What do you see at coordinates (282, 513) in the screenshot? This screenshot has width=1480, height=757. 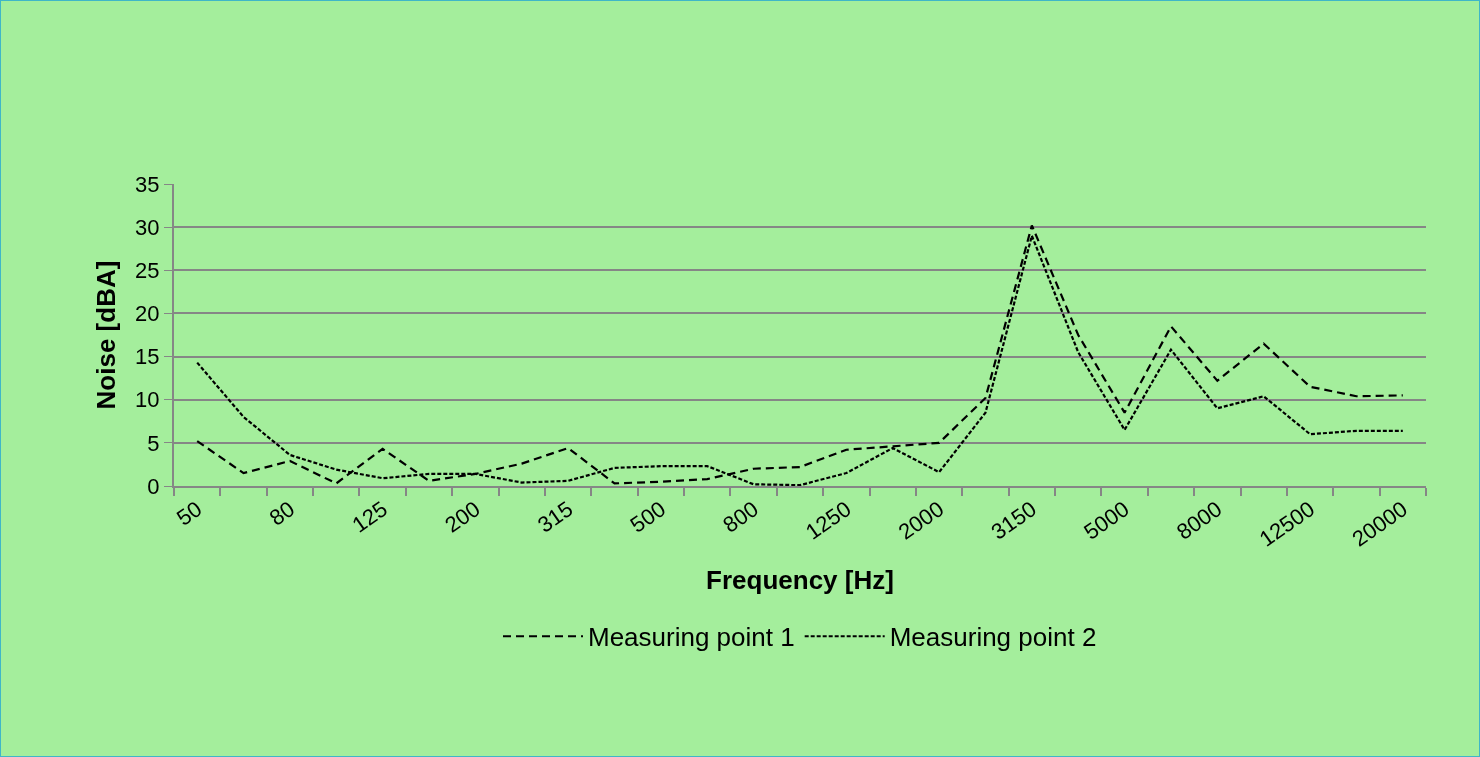 I see `x-tick-label: 80` at bounding box center [282, 513].